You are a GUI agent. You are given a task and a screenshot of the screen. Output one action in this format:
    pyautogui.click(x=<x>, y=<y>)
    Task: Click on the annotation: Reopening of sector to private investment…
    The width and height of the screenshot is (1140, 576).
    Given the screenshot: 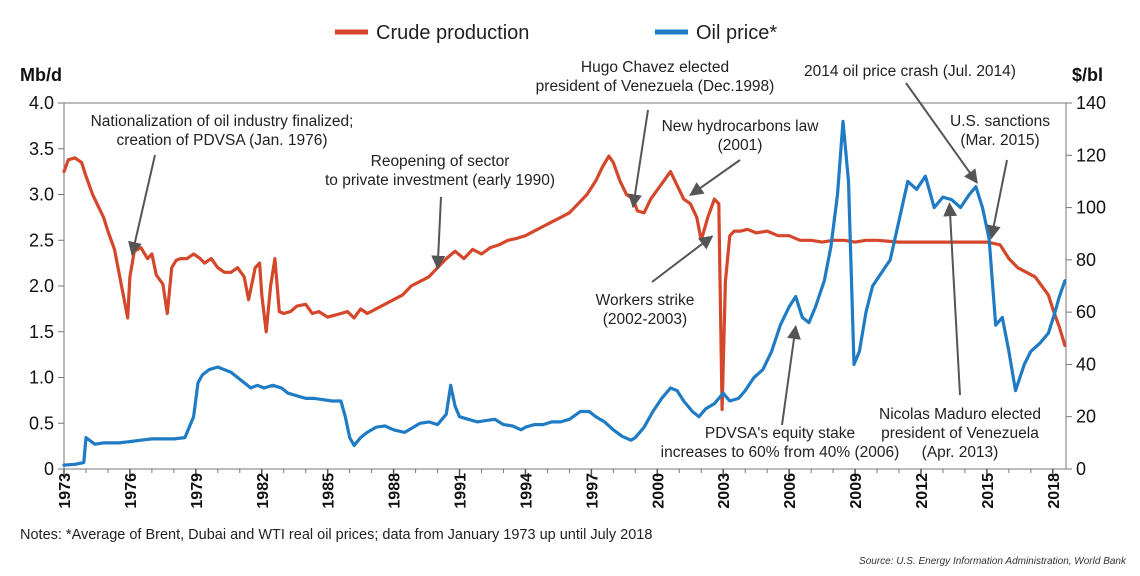 What is the action you would take?
    pyautogui.click(x=440, y=211)
    